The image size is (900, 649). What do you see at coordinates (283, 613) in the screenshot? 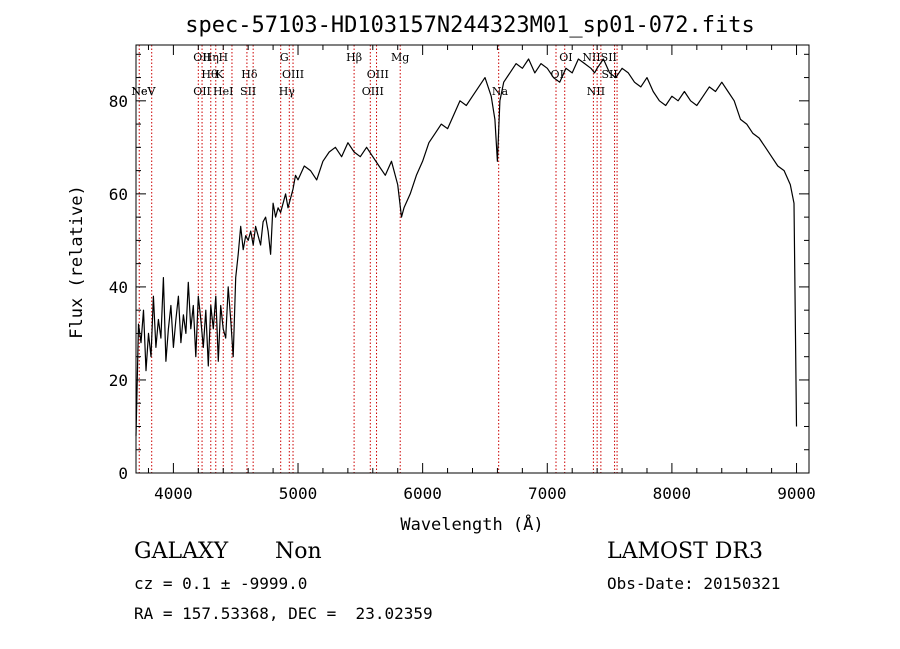
I see `coordinates: RA = 157.53368, DEC = 23.02359` at bounding box center [283, 613].